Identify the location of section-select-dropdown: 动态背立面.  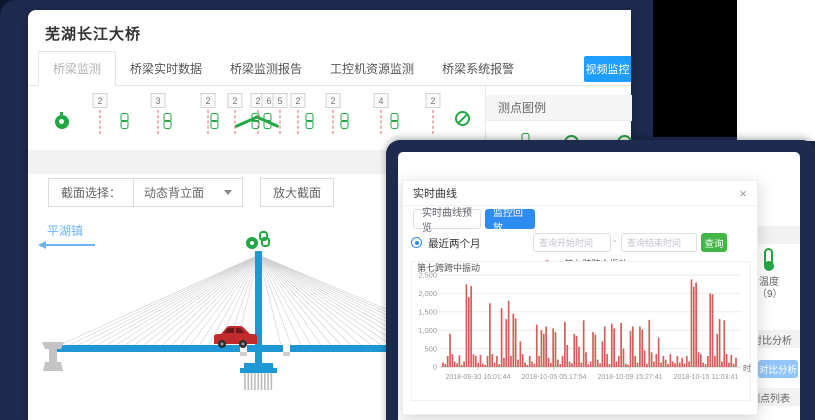
(188, 192).